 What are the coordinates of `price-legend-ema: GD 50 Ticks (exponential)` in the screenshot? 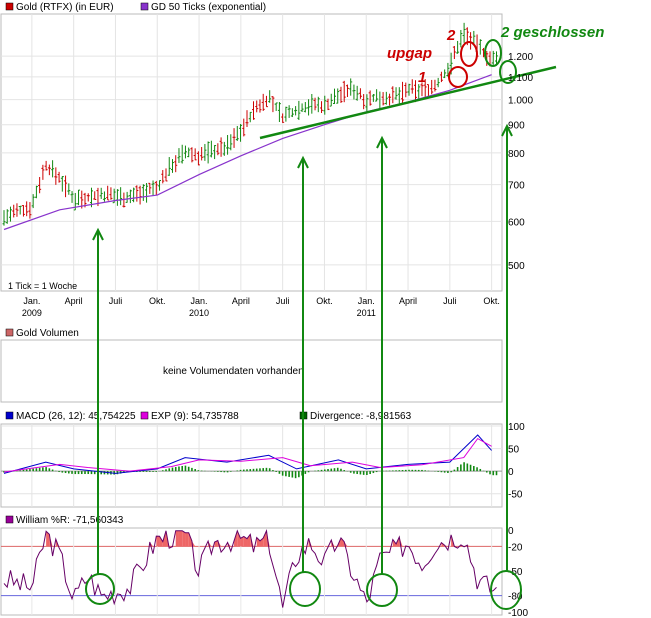 It's located at (208, 7).